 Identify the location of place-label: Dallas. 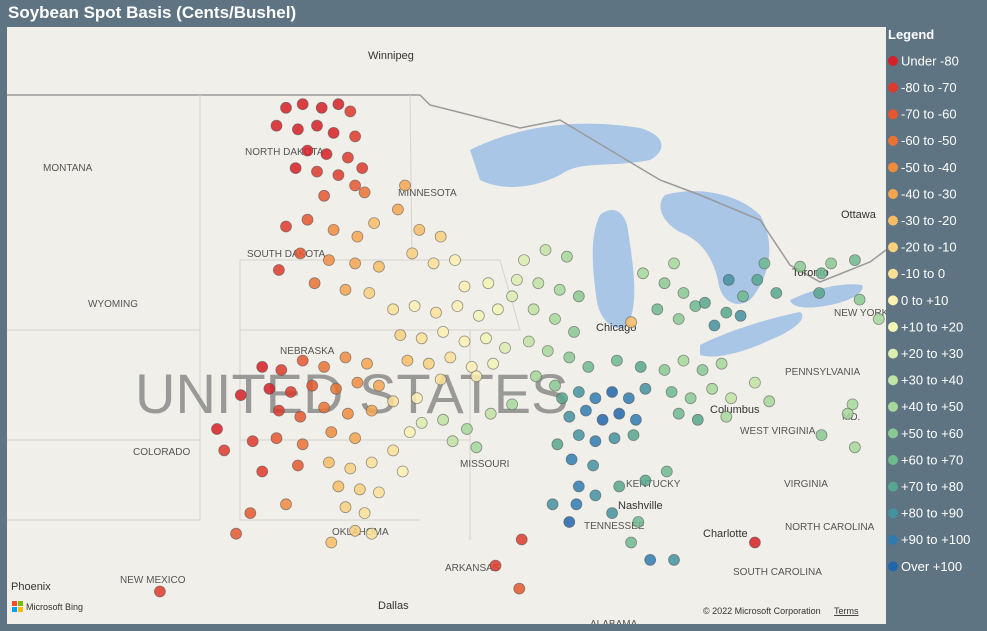
(393, 606).